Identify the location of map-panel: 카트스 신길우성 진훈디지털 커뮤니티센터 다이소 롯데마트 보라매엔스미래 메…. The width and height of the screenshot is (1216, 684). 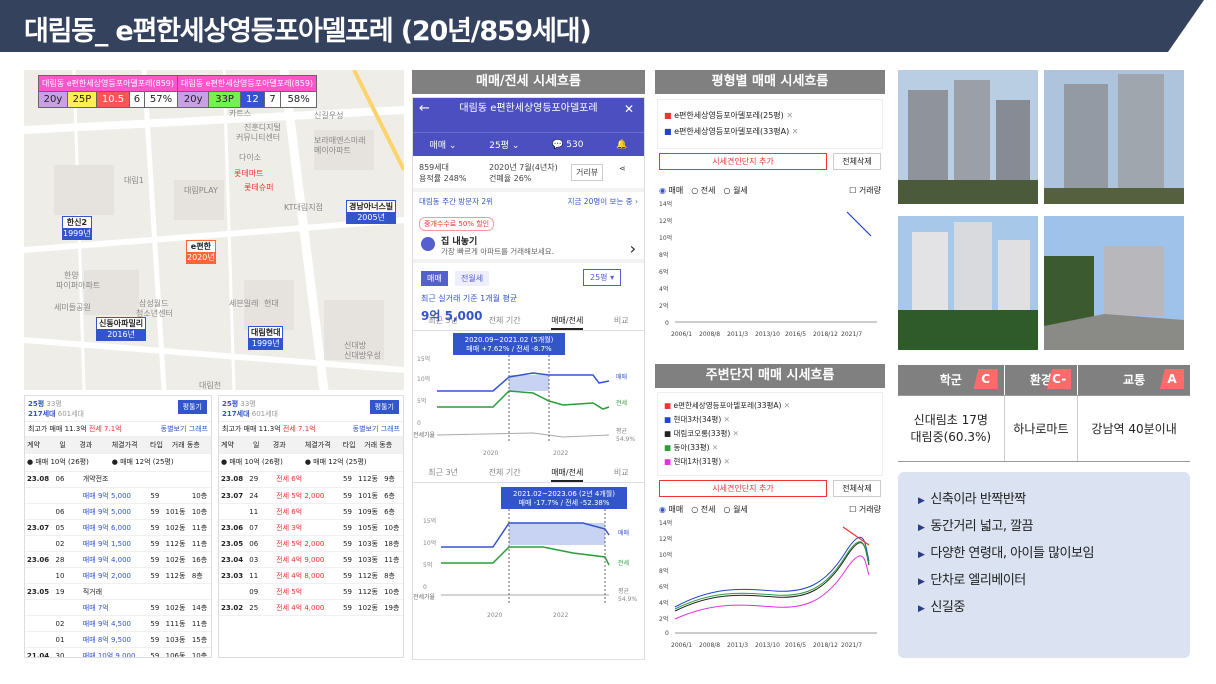
(214, 230).